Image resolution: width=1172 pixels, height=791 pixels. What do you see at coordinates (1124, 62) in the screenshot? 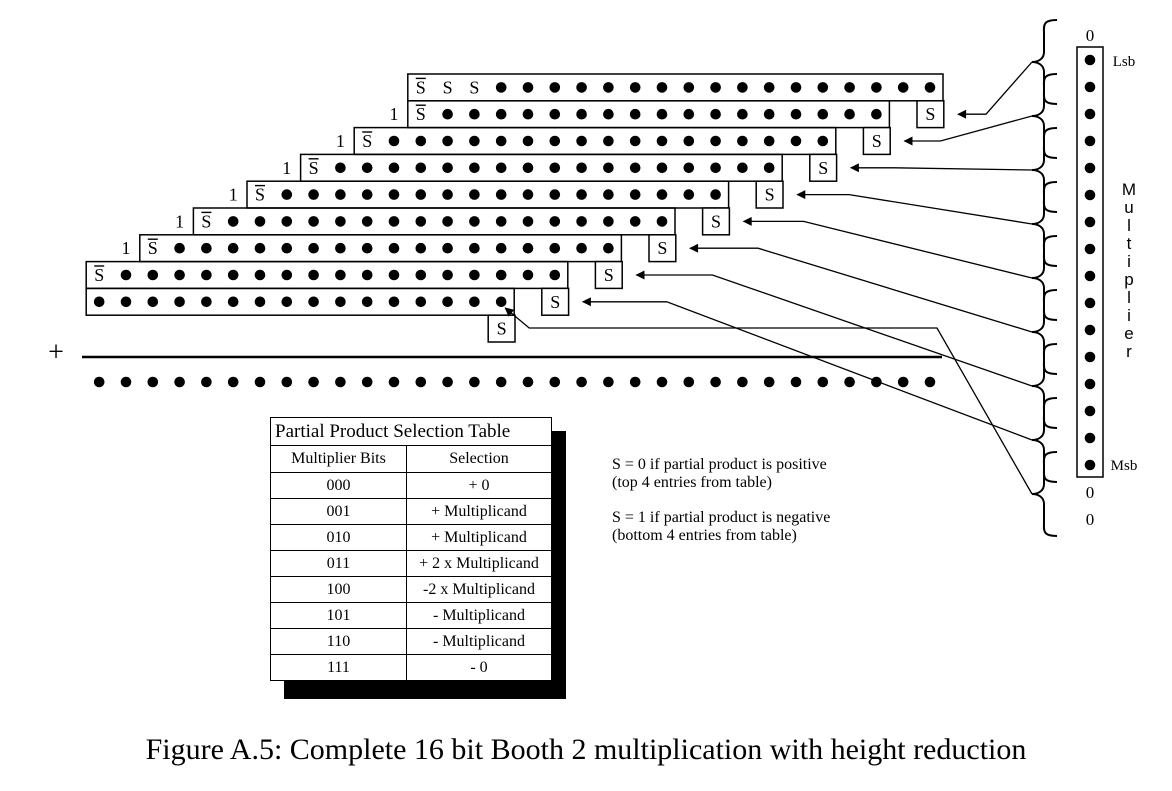
I see `lsb-label: Lsb` at bounding box center [1124, 62].